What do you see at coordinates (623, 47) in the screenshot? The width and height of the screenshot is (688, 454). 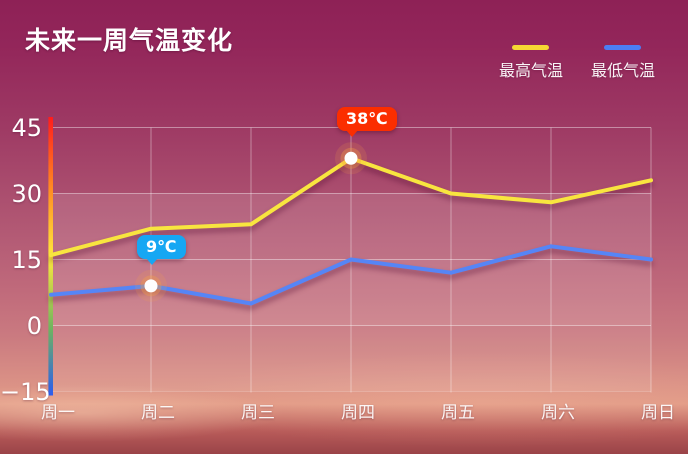 I see `legend-swatch-min-temp` at bounding box center [623, 47].